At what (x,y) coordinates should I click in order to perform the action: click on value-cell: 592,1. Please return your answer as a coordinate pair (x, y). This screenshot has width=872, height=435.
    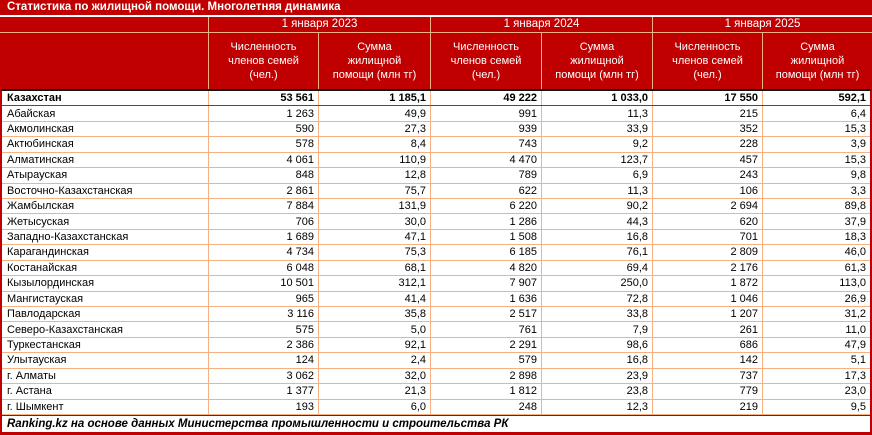
    Looking at the image, I should click on (816, 98).